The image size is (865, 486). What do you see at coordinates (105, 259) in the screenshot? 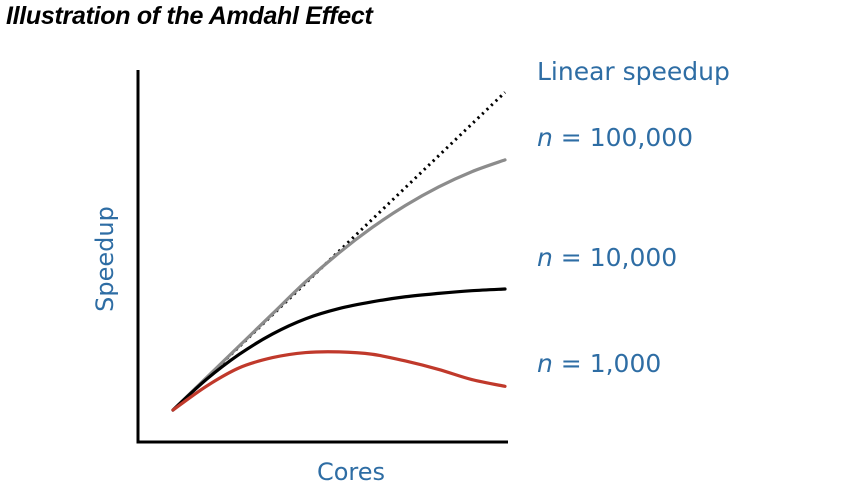
I see `y-axis-label: Speedup` at bounding box center [105, 259].